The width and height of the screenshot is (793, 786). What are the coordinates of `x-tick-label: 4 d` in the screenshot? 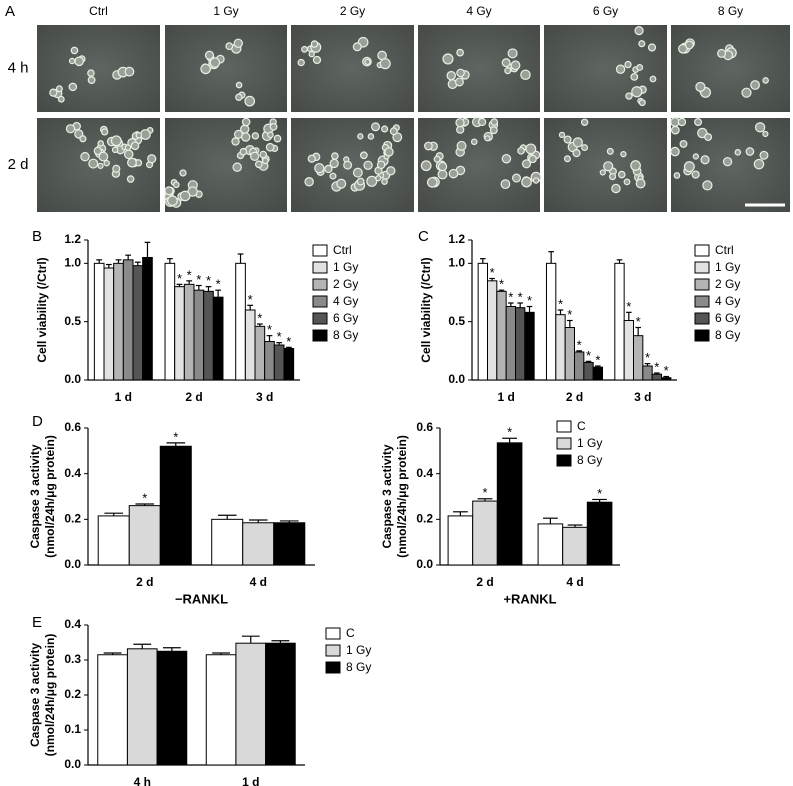 It's located at (258, 582).